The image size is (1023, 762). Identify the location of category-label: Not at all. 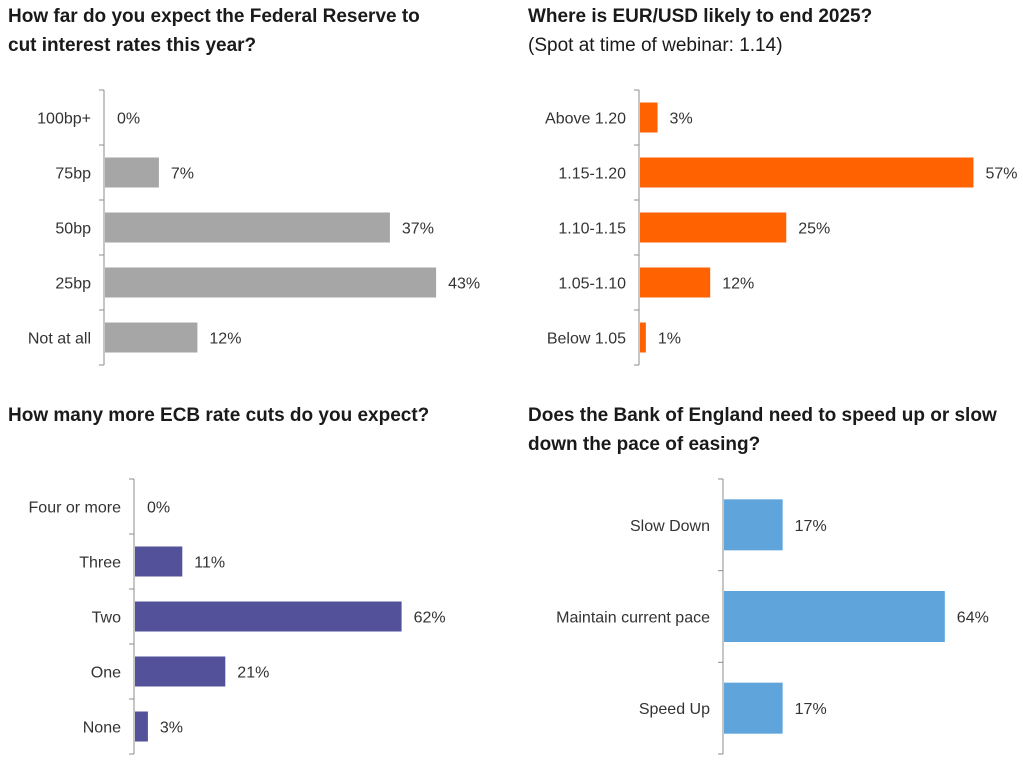
(59, 339).